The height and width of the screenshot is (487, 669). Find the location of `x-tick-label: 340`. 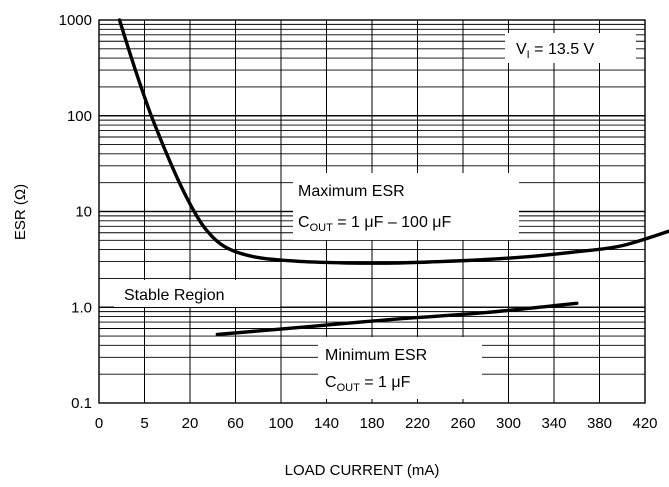

x-tick-label: 340 is located at coordinates (553, 423).